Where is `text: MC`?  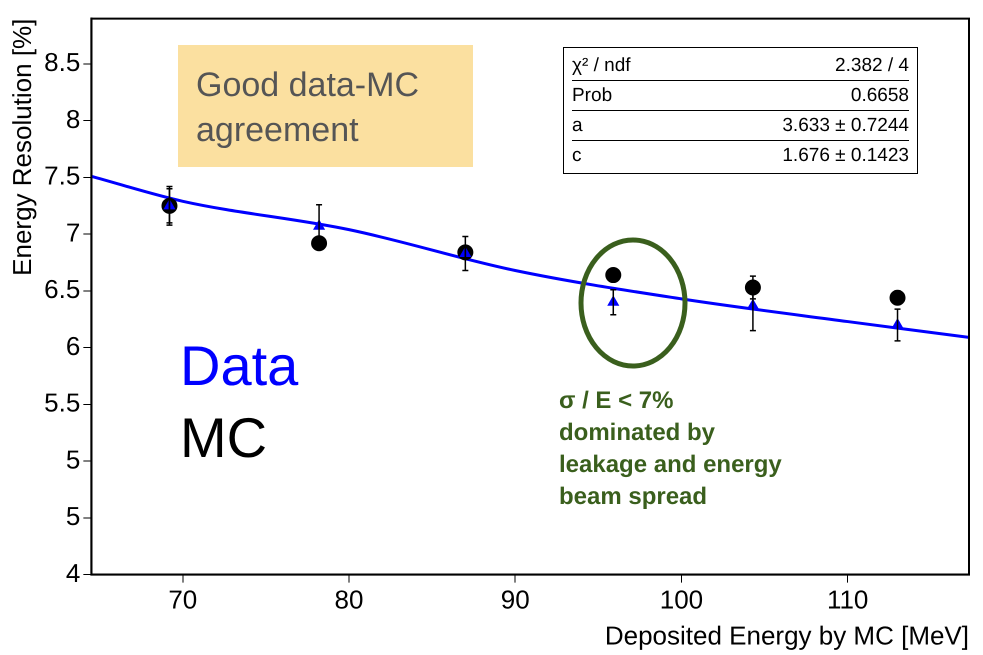
text: MC is located at coordinates (224, 438).